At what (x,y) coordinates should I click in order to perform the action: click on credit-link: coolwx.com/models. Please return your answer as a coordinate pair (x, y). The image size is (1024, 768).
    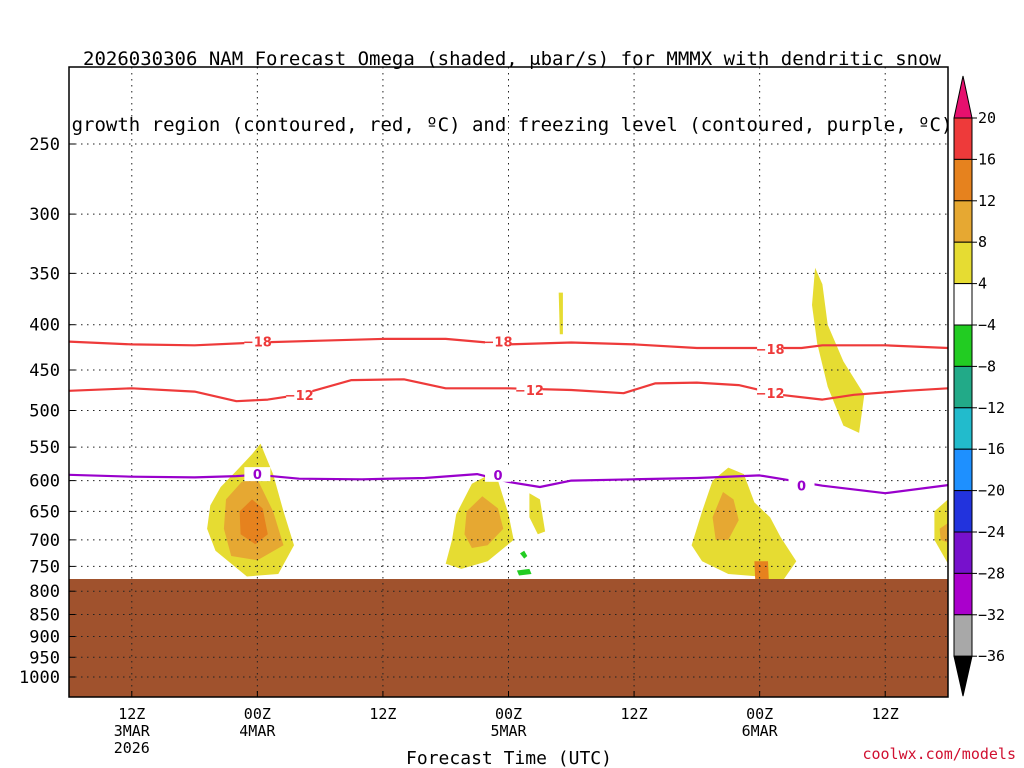
    Looking at the image, I should click on (939, 754).